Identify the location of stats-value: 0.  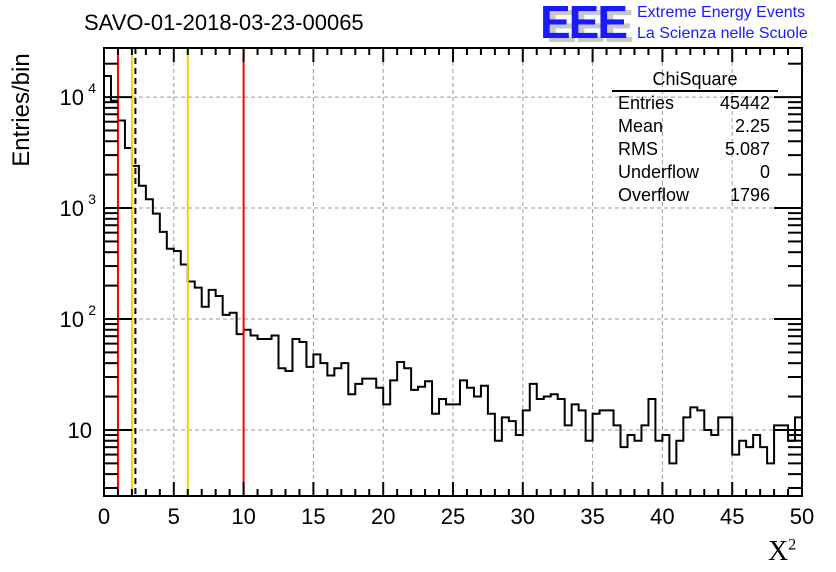
(764, 172).